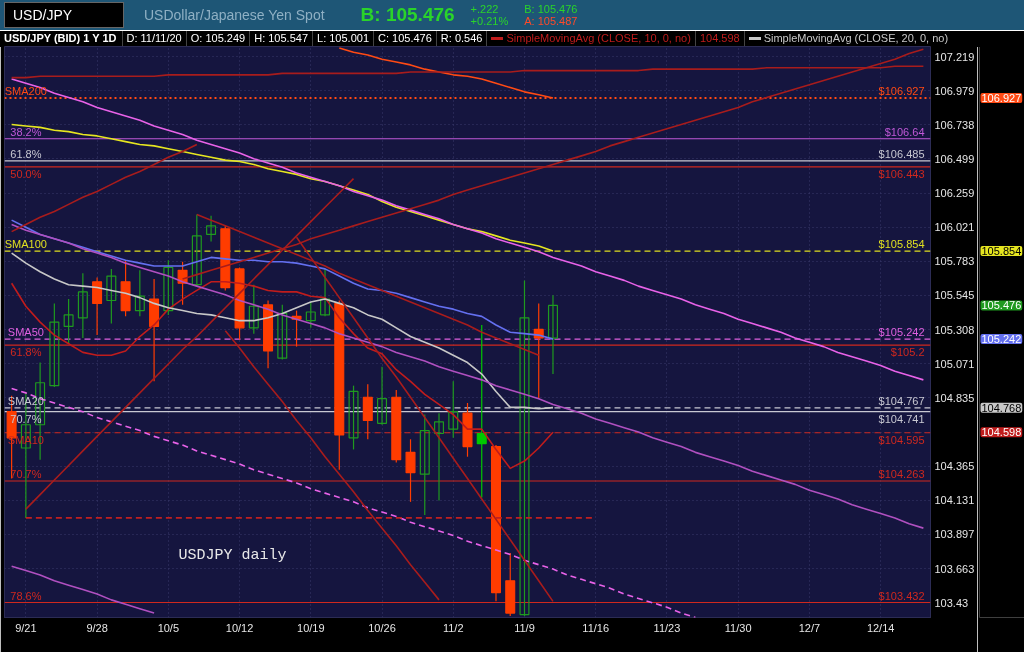 The width and height of the screenshot is (1024, 652). Describe the element at coordinates (453, 627) in the screenshot. I see `x-tick-label: 11/2` at that location.